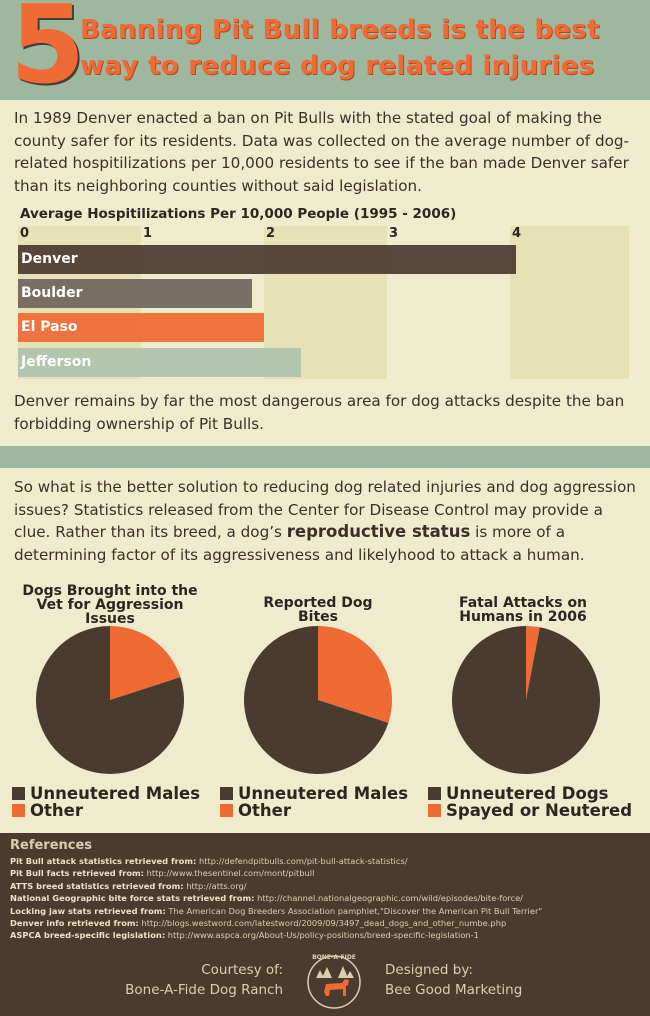  What do you see at coordinates (49, 327) in the screenshot?
I see `bar-category-label: El Paso` at bounding box center [49, 327].